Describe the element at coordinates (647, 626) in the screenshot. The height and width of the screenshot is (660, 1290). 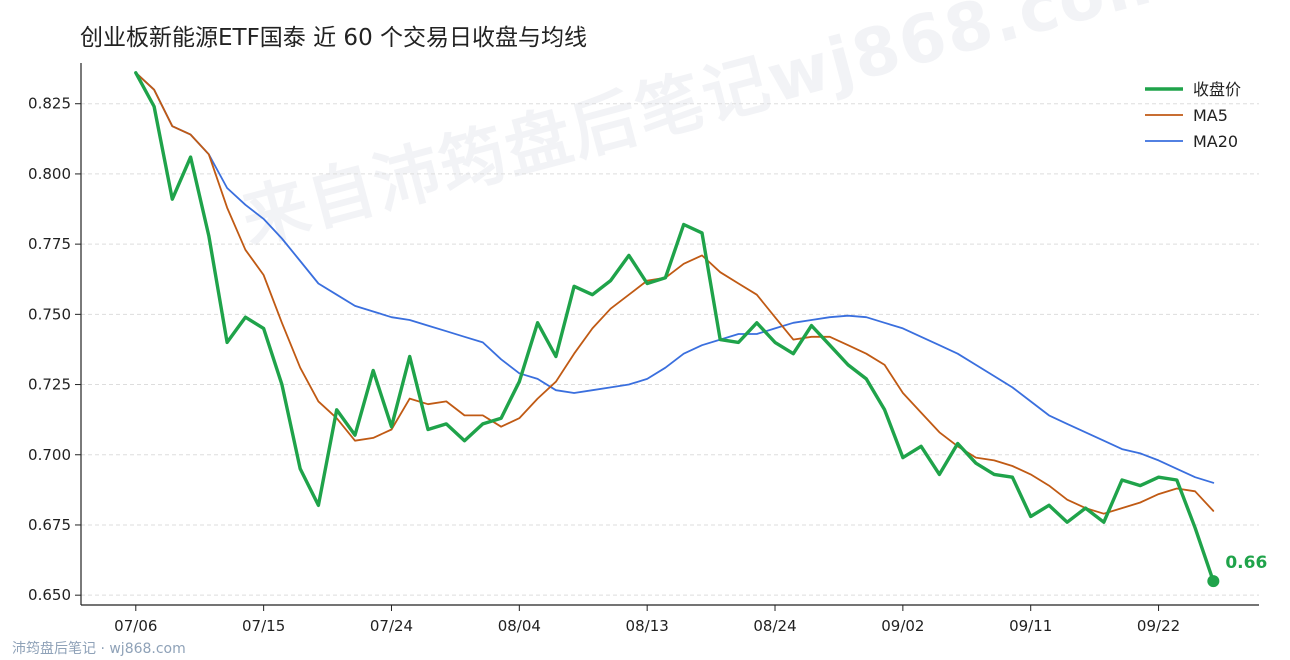
I see `x-tick-label: 08/13` at that location.